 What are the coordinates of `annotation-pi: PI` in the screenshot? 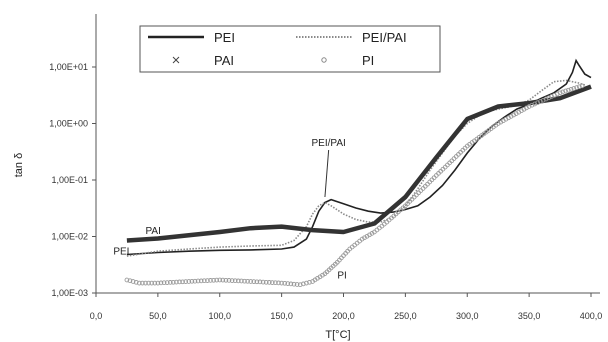 It's located at (341, 276).